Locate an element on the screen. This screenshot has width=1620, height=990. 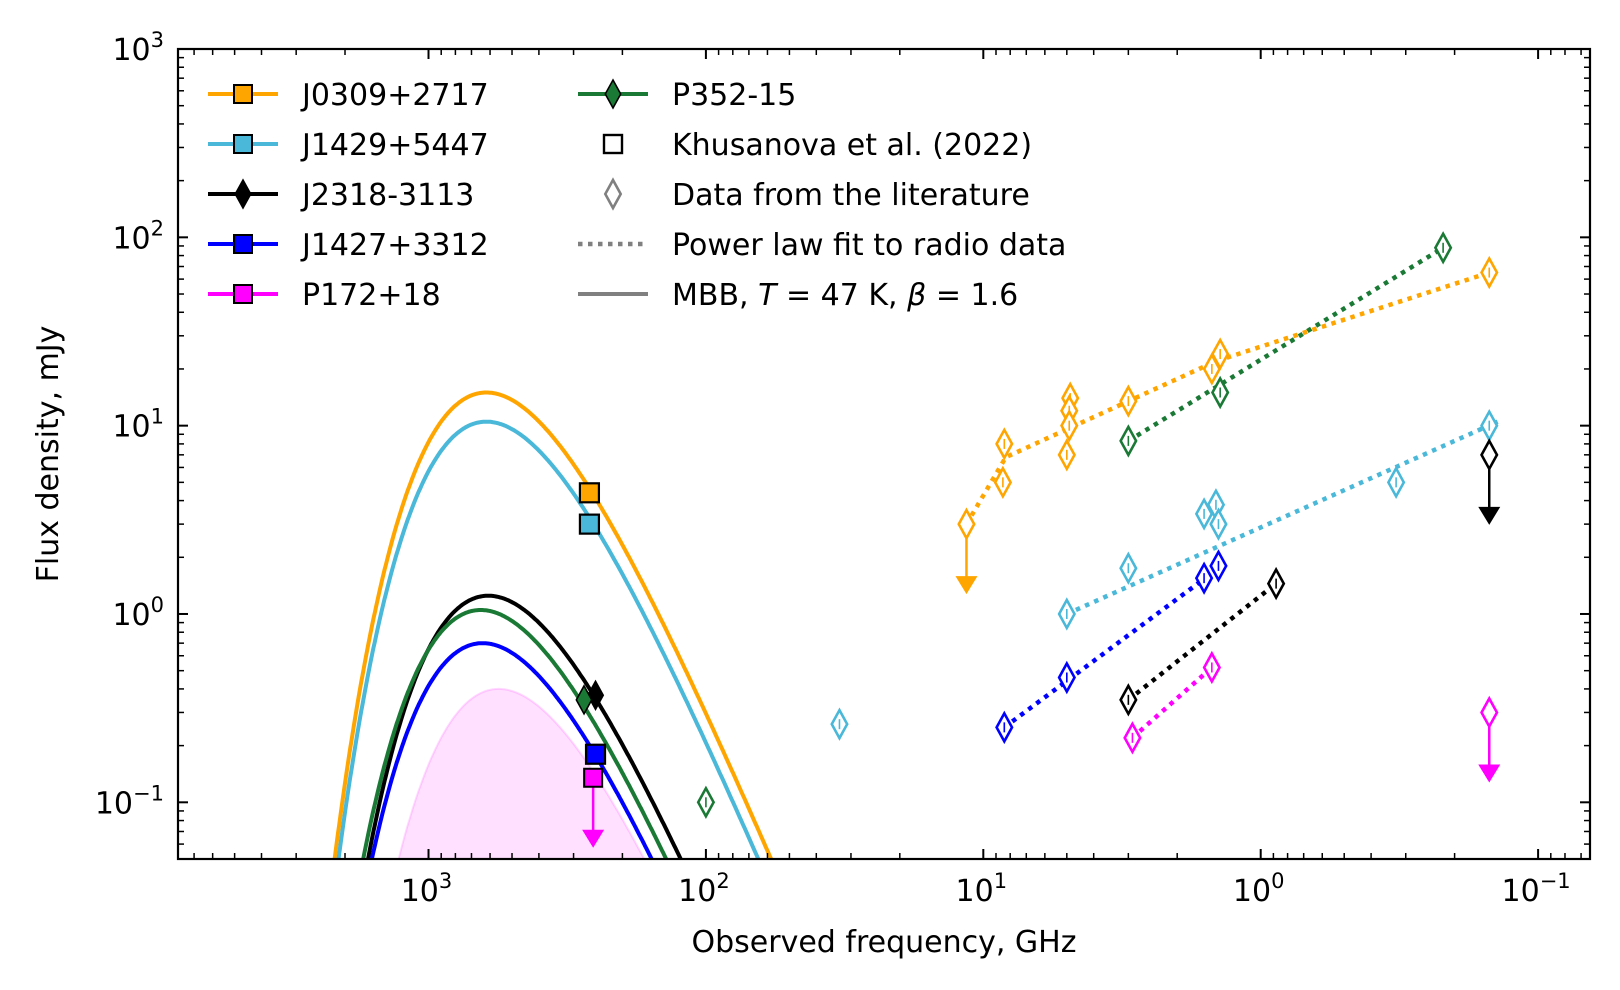
legend-mbb-mbb-prefix: MBB, is located at coordinates (715, 295).